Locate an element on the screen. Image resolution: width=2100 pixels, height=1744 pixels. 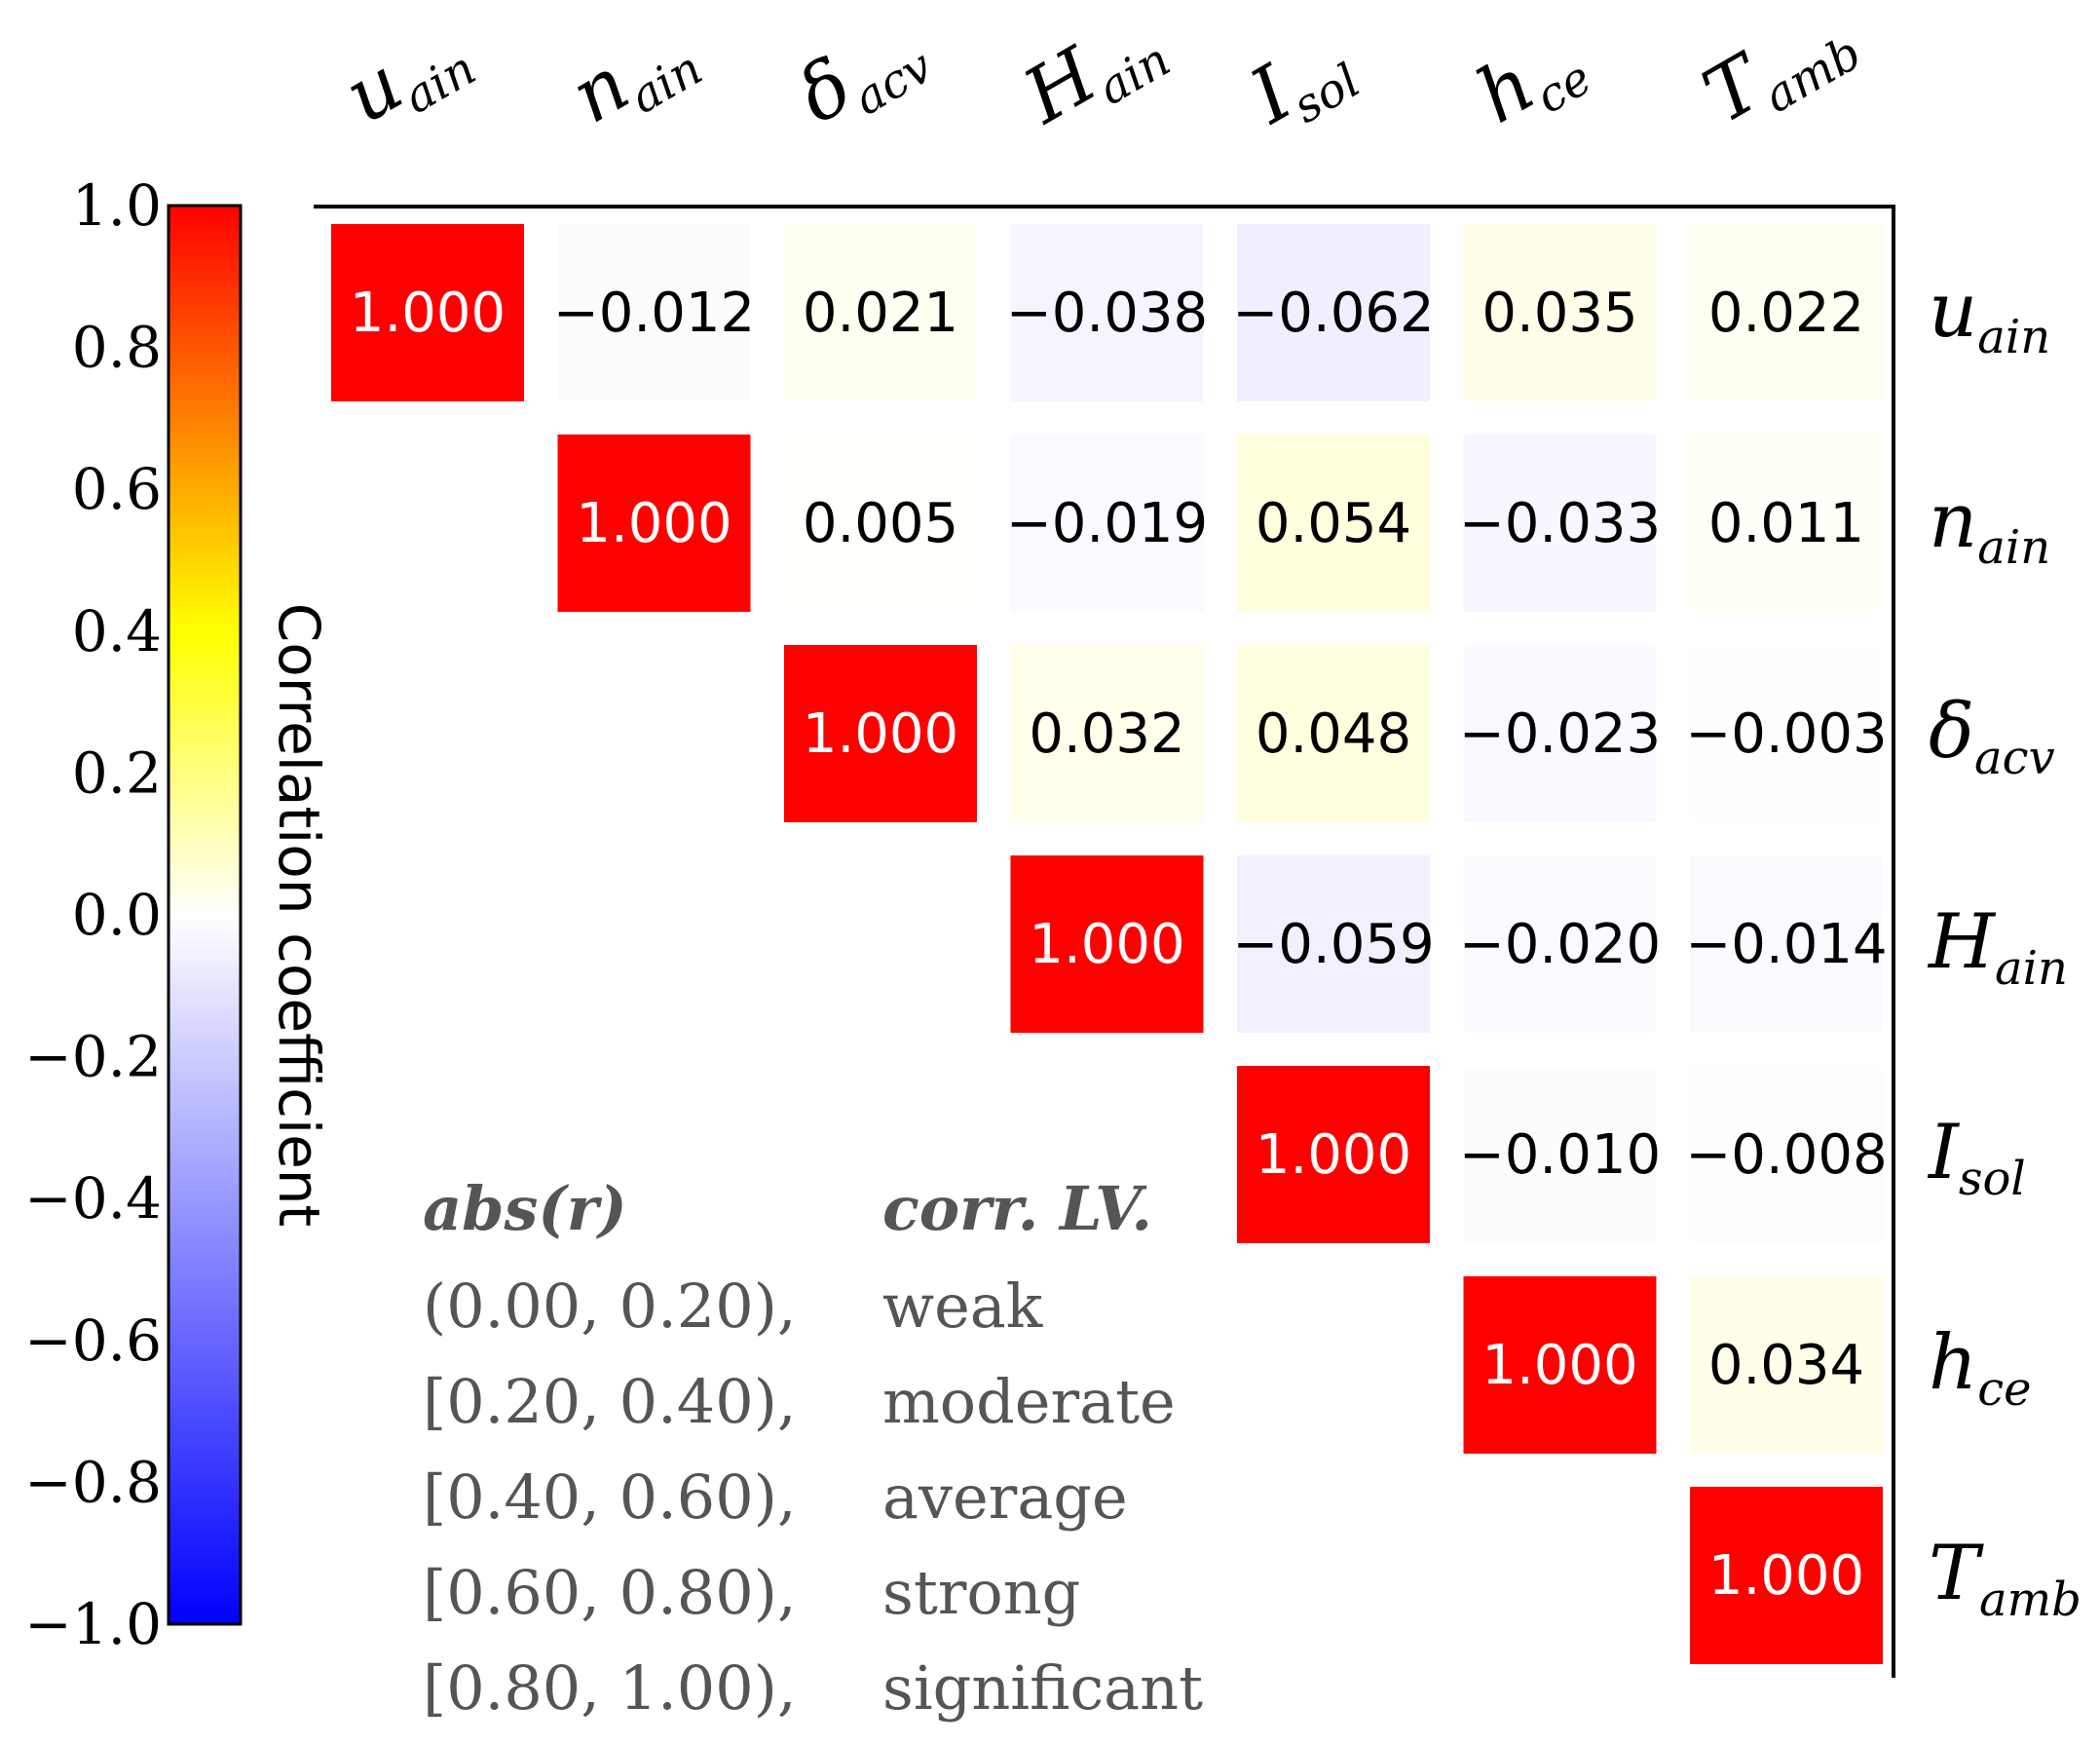
heatmap-cell-value: −0.038 is located at coordinates (1107, 313).